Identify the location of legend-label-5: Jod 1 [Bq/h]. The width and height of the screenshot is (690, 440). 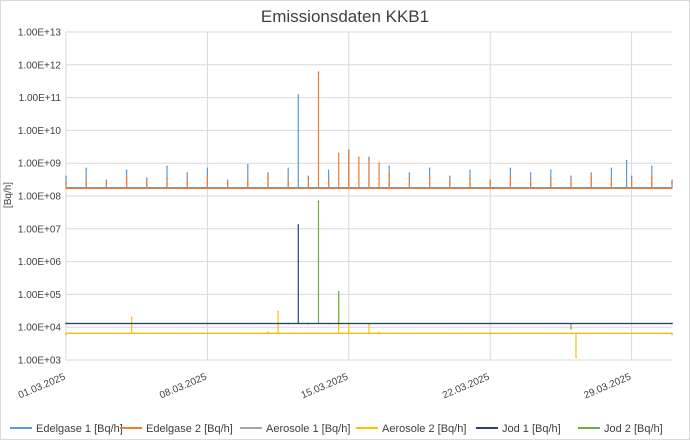
(531, 429).